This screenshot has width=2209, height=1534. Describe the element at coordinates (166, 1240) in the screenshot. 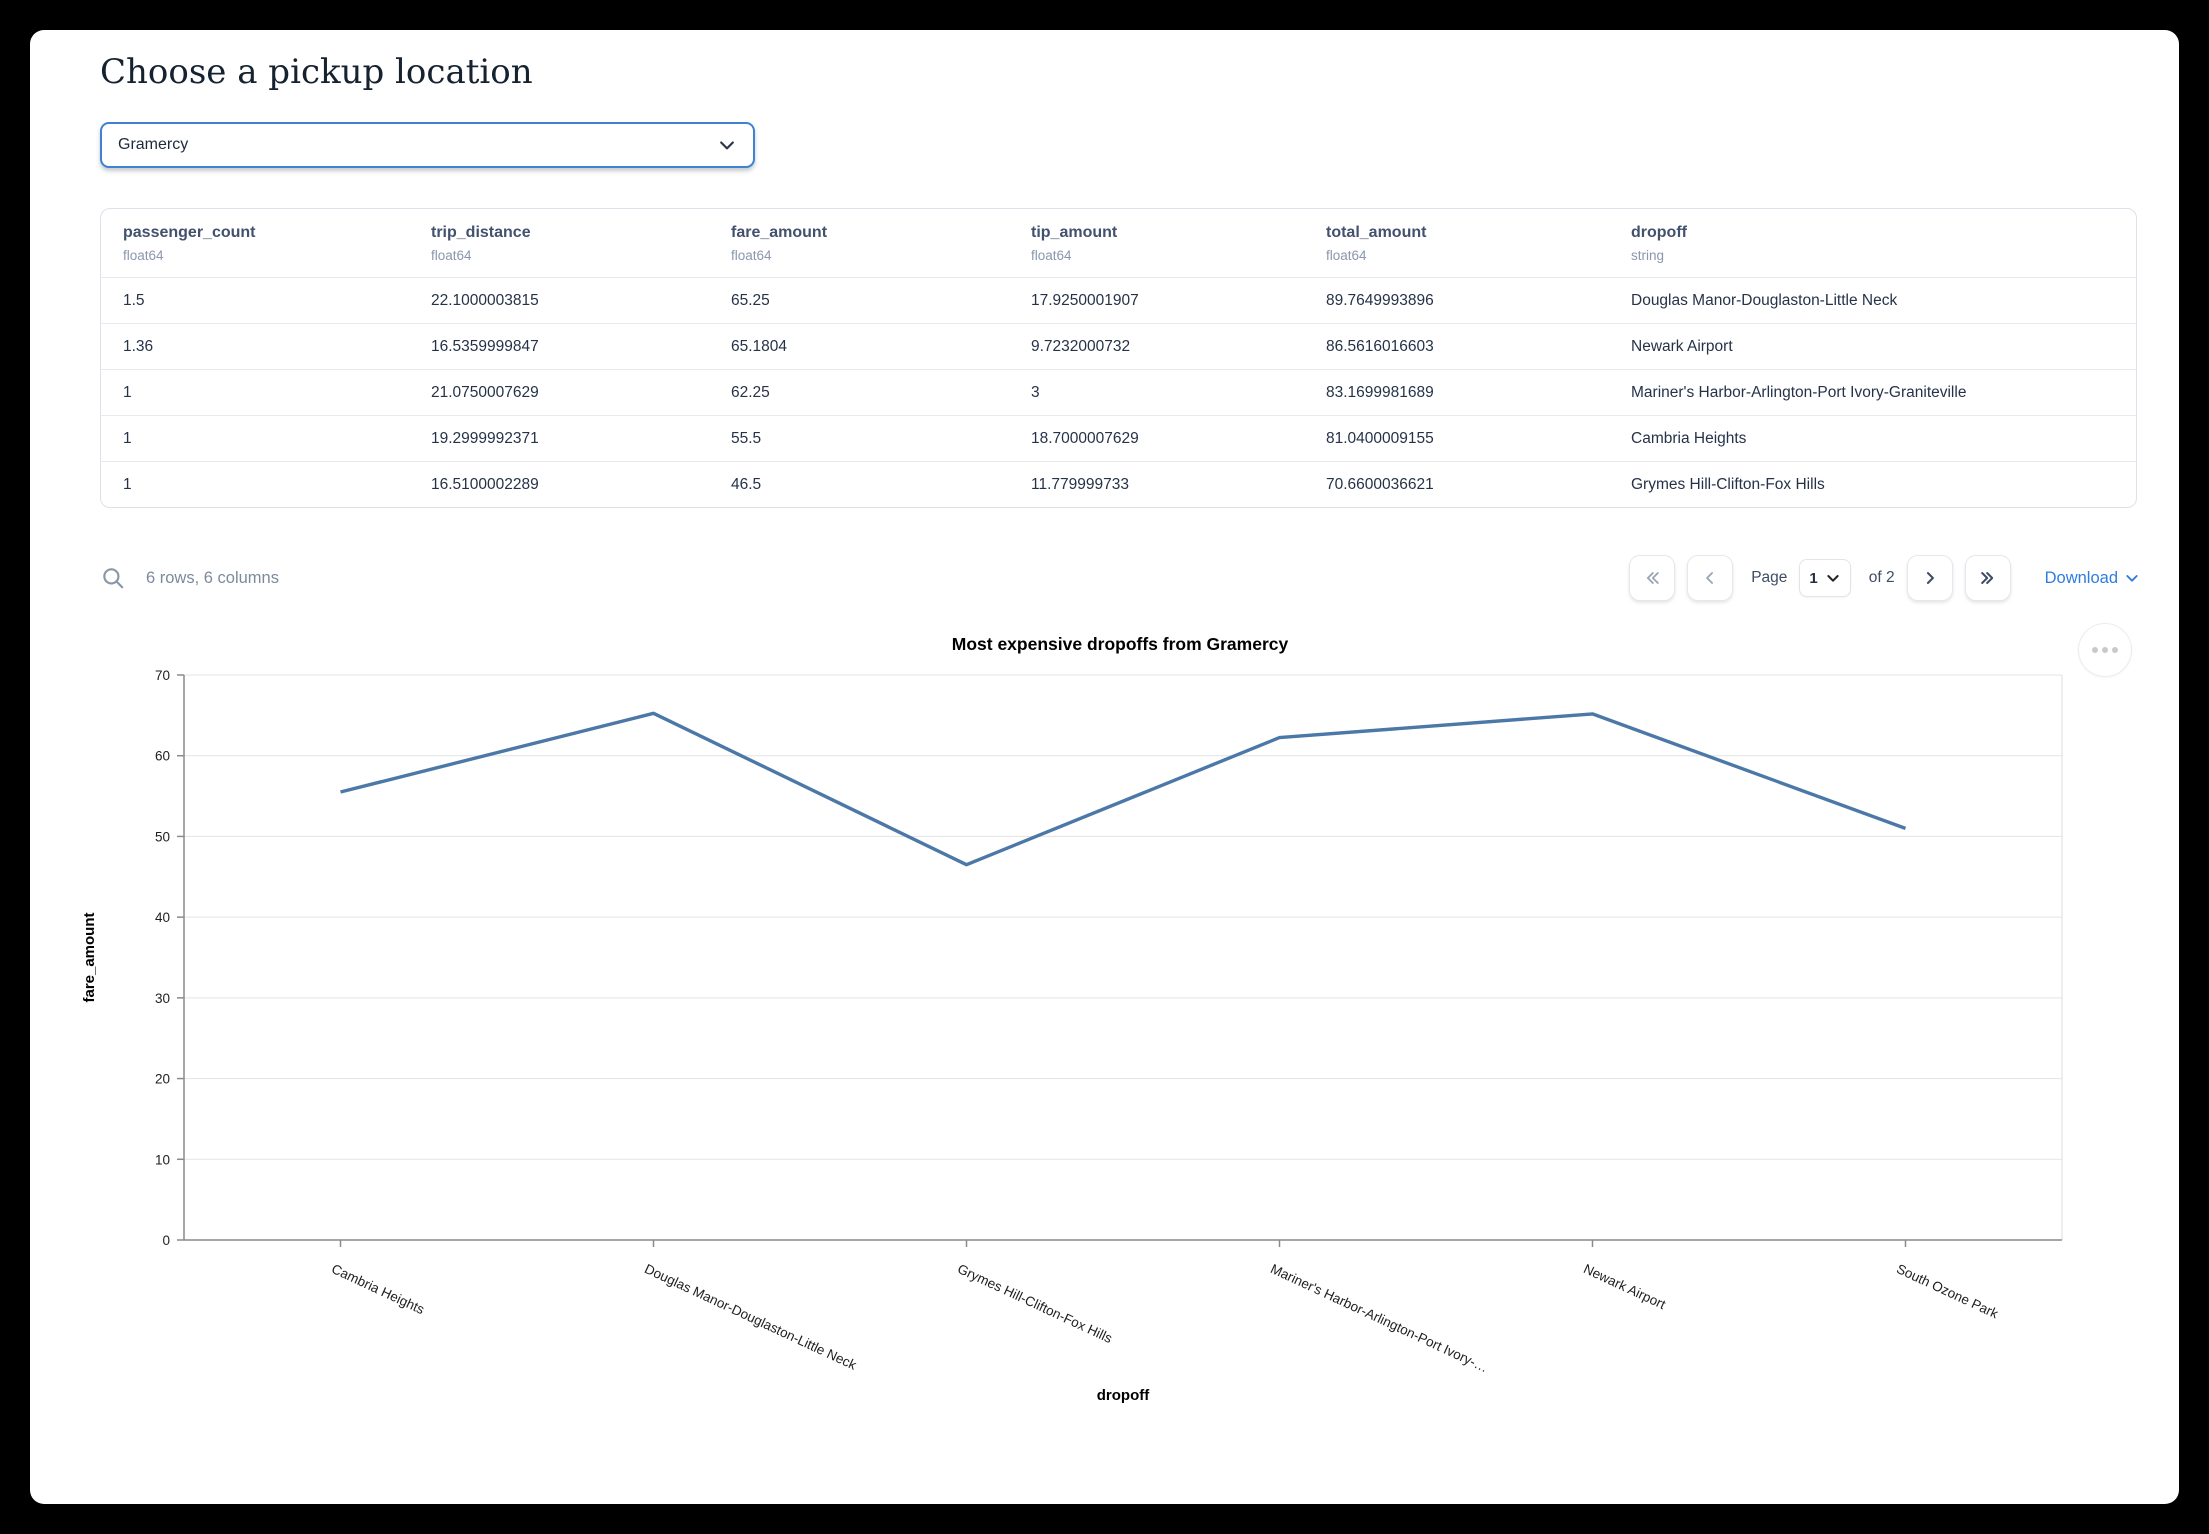

I see `y-tick-label: 0` at that location.